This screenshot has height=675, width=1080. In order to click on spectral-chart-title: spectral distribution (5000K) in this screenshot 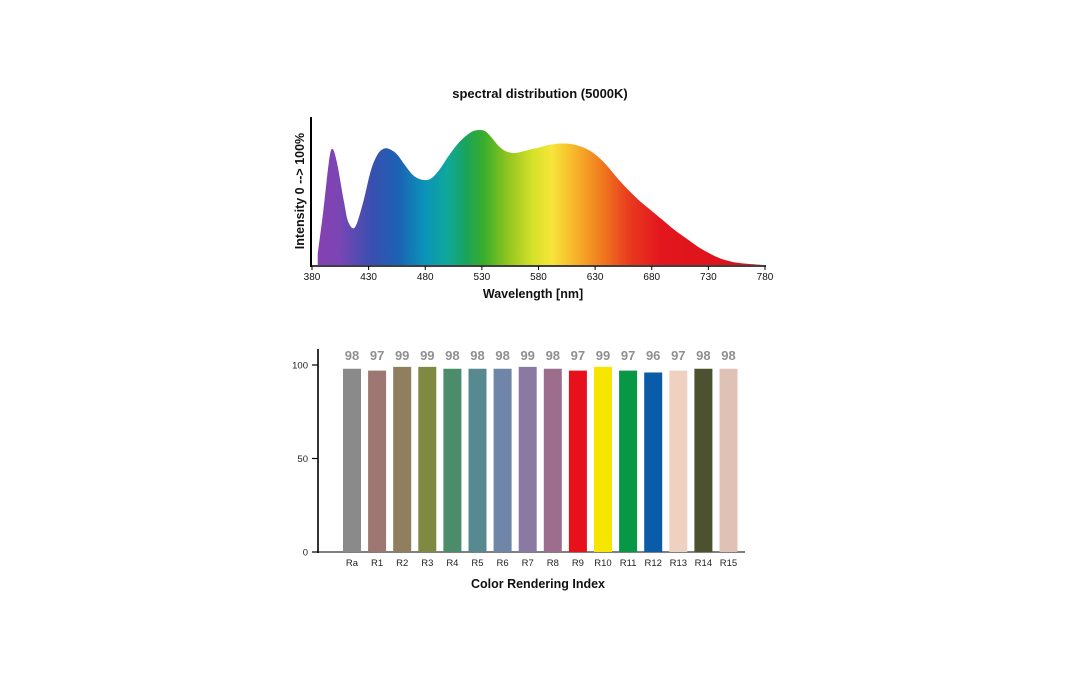, I will do `click(540, 93)`.